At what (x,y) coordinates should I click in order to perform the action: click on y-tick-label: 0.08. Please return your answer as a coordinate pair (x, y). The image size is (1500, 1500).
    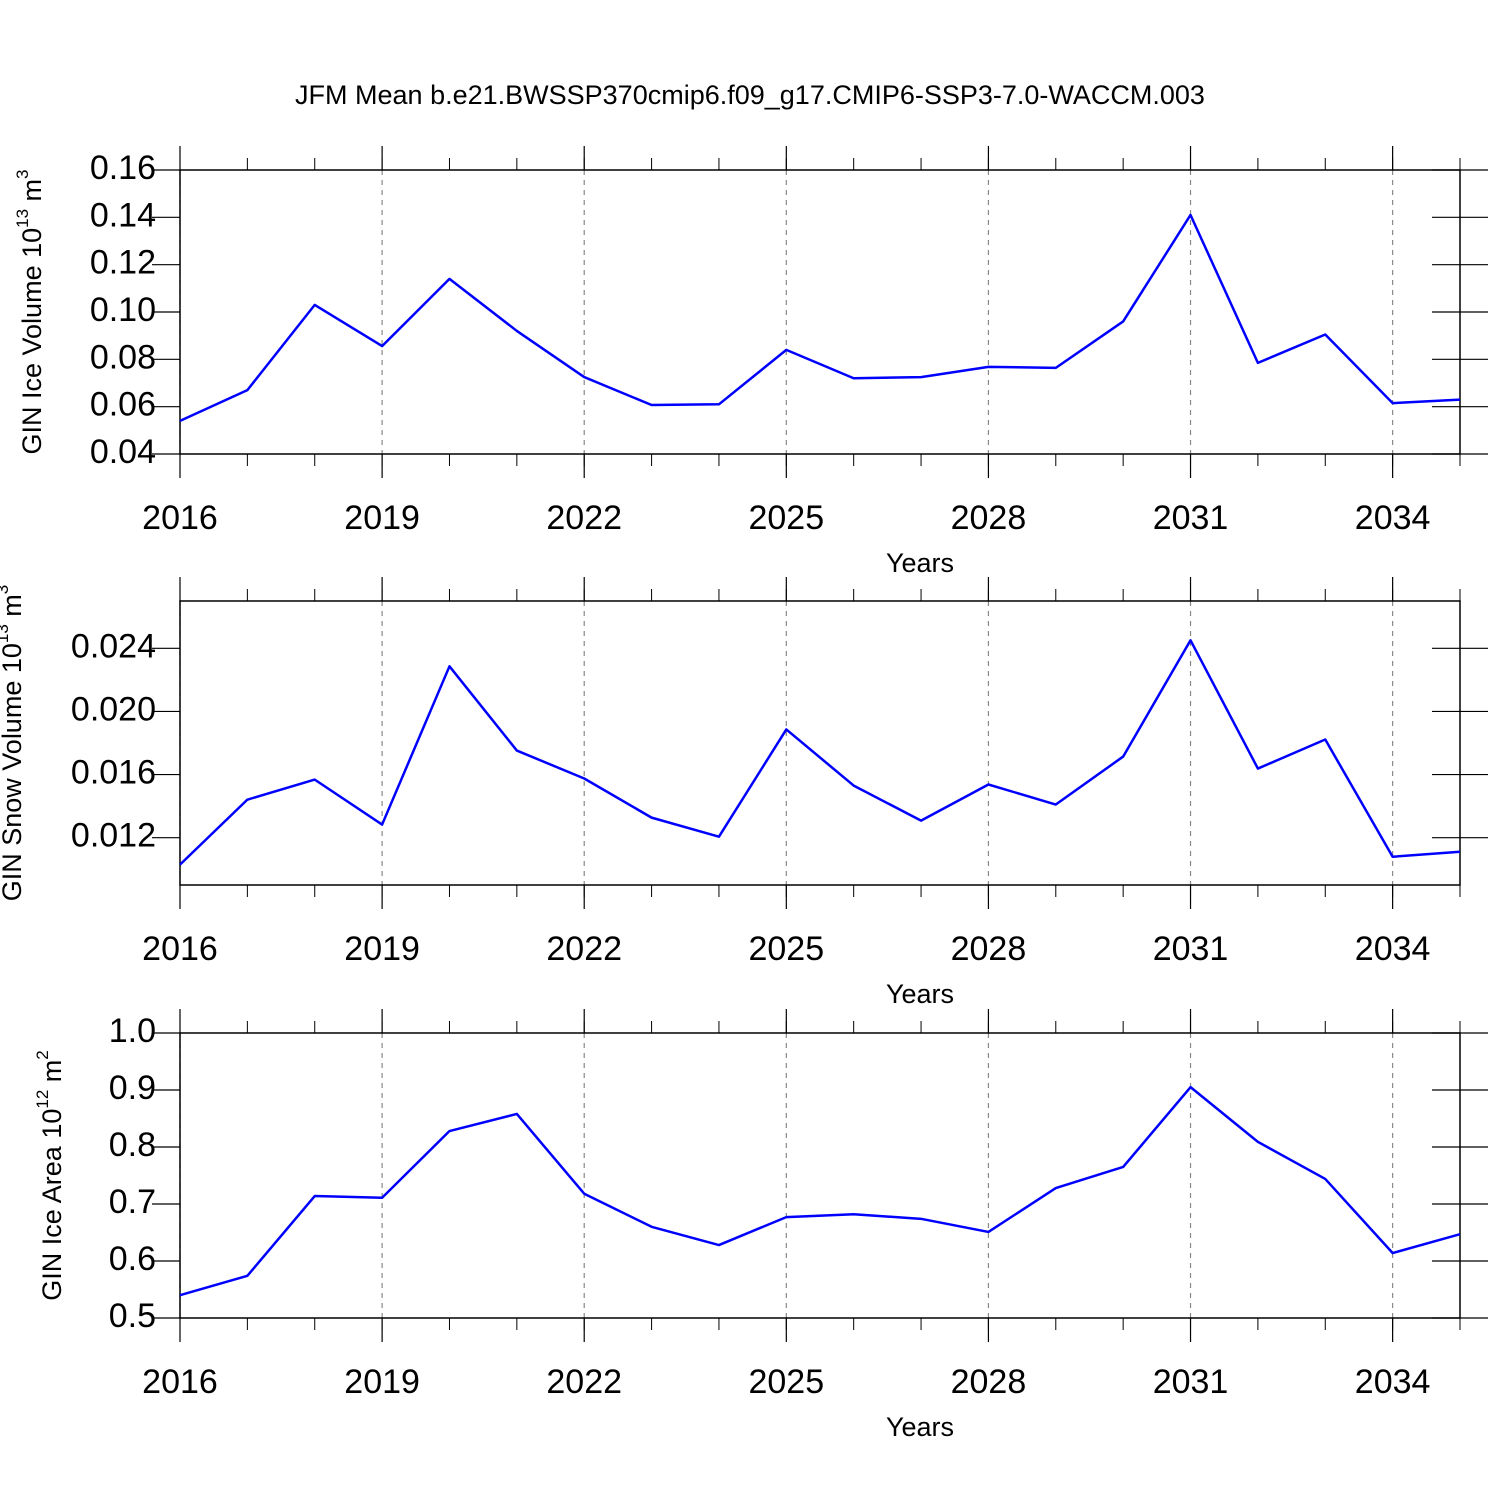
    Looking at the image, I should click on (123, 357).